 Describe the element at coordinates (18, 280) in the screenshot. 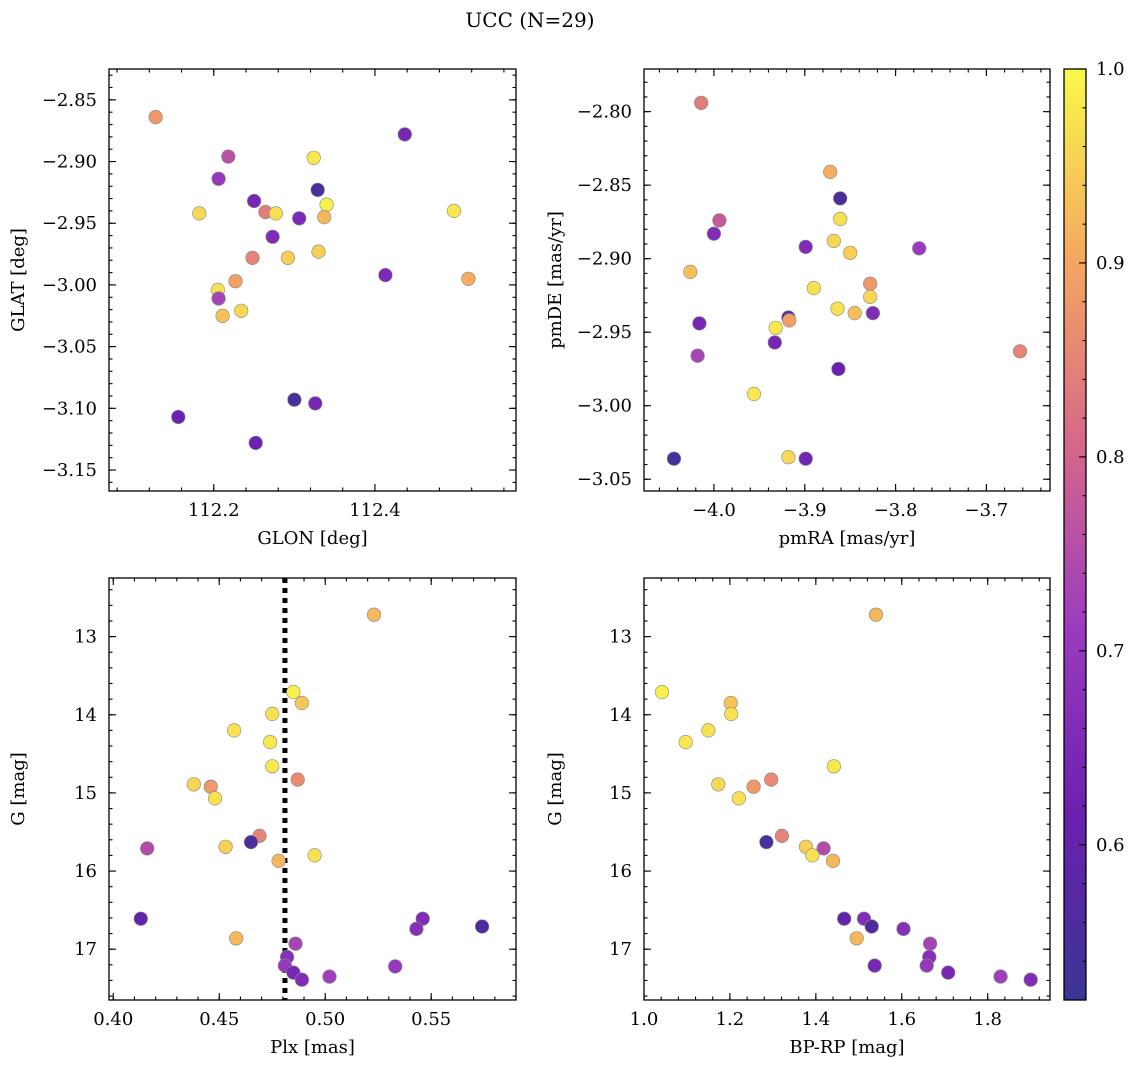

I see `y-axis-label: GLAT [deg]` at that location.